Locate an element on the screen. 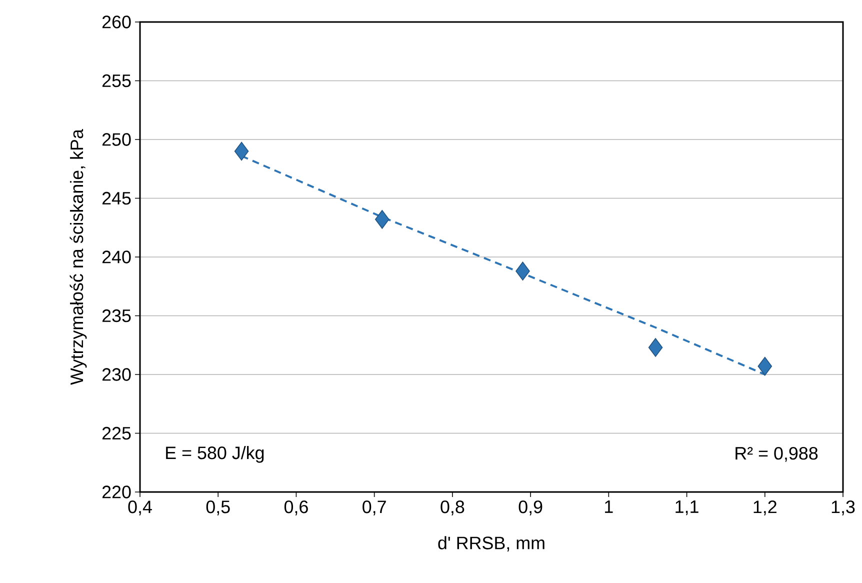 This screenshot has width=862, height=583. x-axis-title: d' RRSB, mm is located at coordinates (491, 544).